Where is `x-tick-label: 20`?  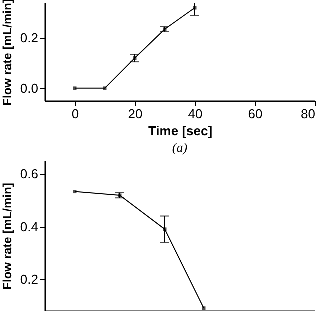 x-tick-label: 20 is located at coordinates (135, 114).